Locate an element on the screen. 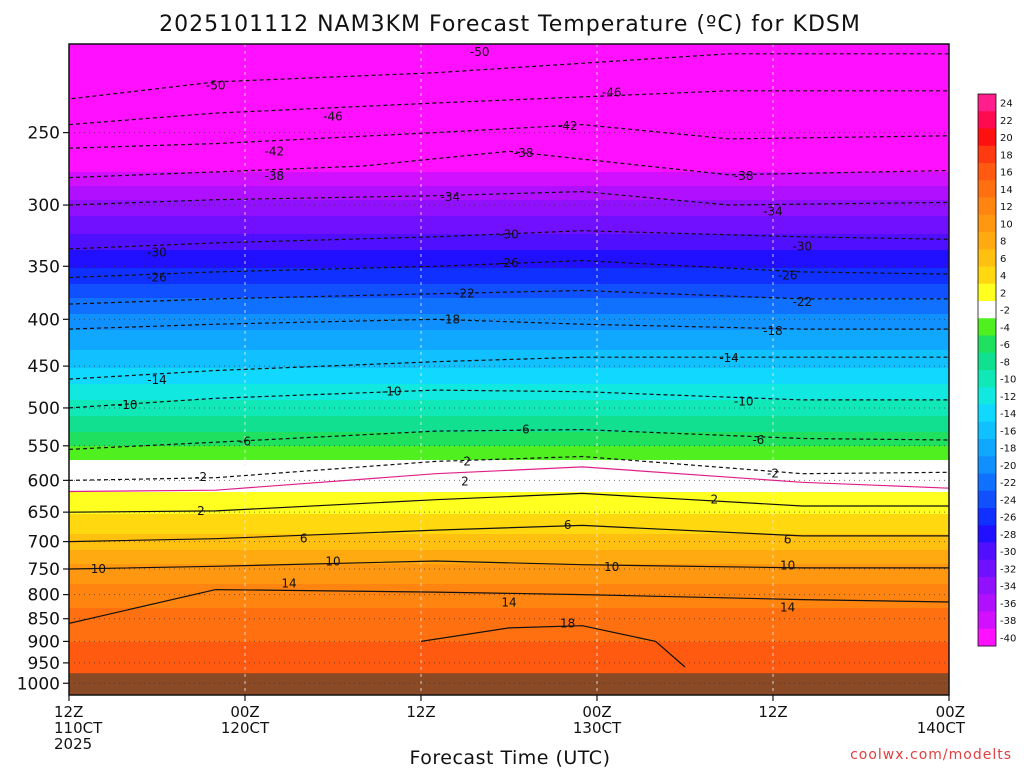  contour-label: -30 is located at coordinates (509, 234).